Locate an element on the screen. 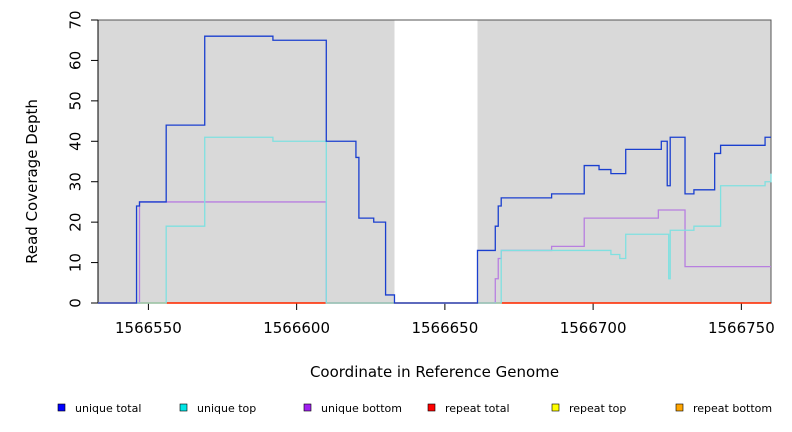 The width and height of the screenshot is (792, 432). y-tick-label: 20 is located at coordinates (76, 222).